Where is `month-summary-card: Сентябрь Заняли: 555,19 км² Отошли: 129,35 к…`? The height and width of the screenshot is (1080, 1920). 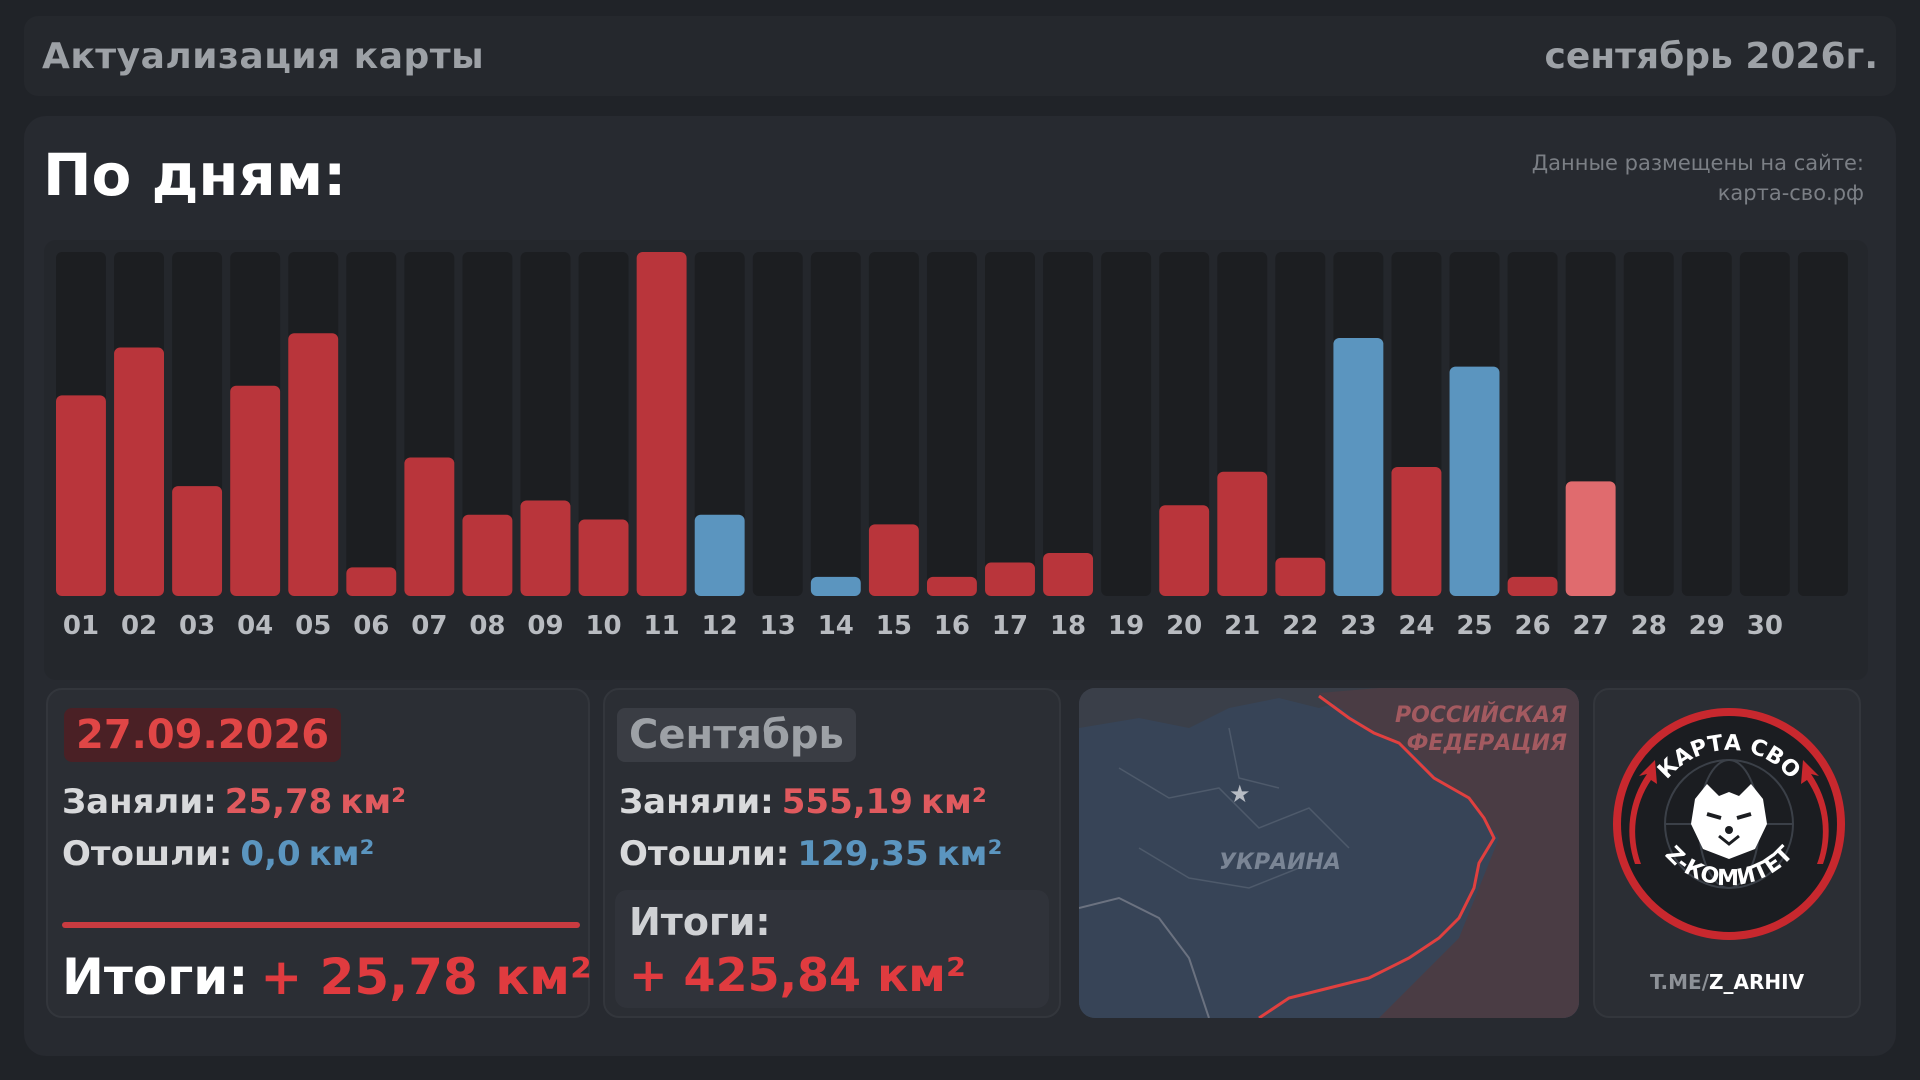
month-summary-card: Сентябрь Заняли: 555,19 км² Отошли: 129,35 к… is located at coordinates (832, 853).